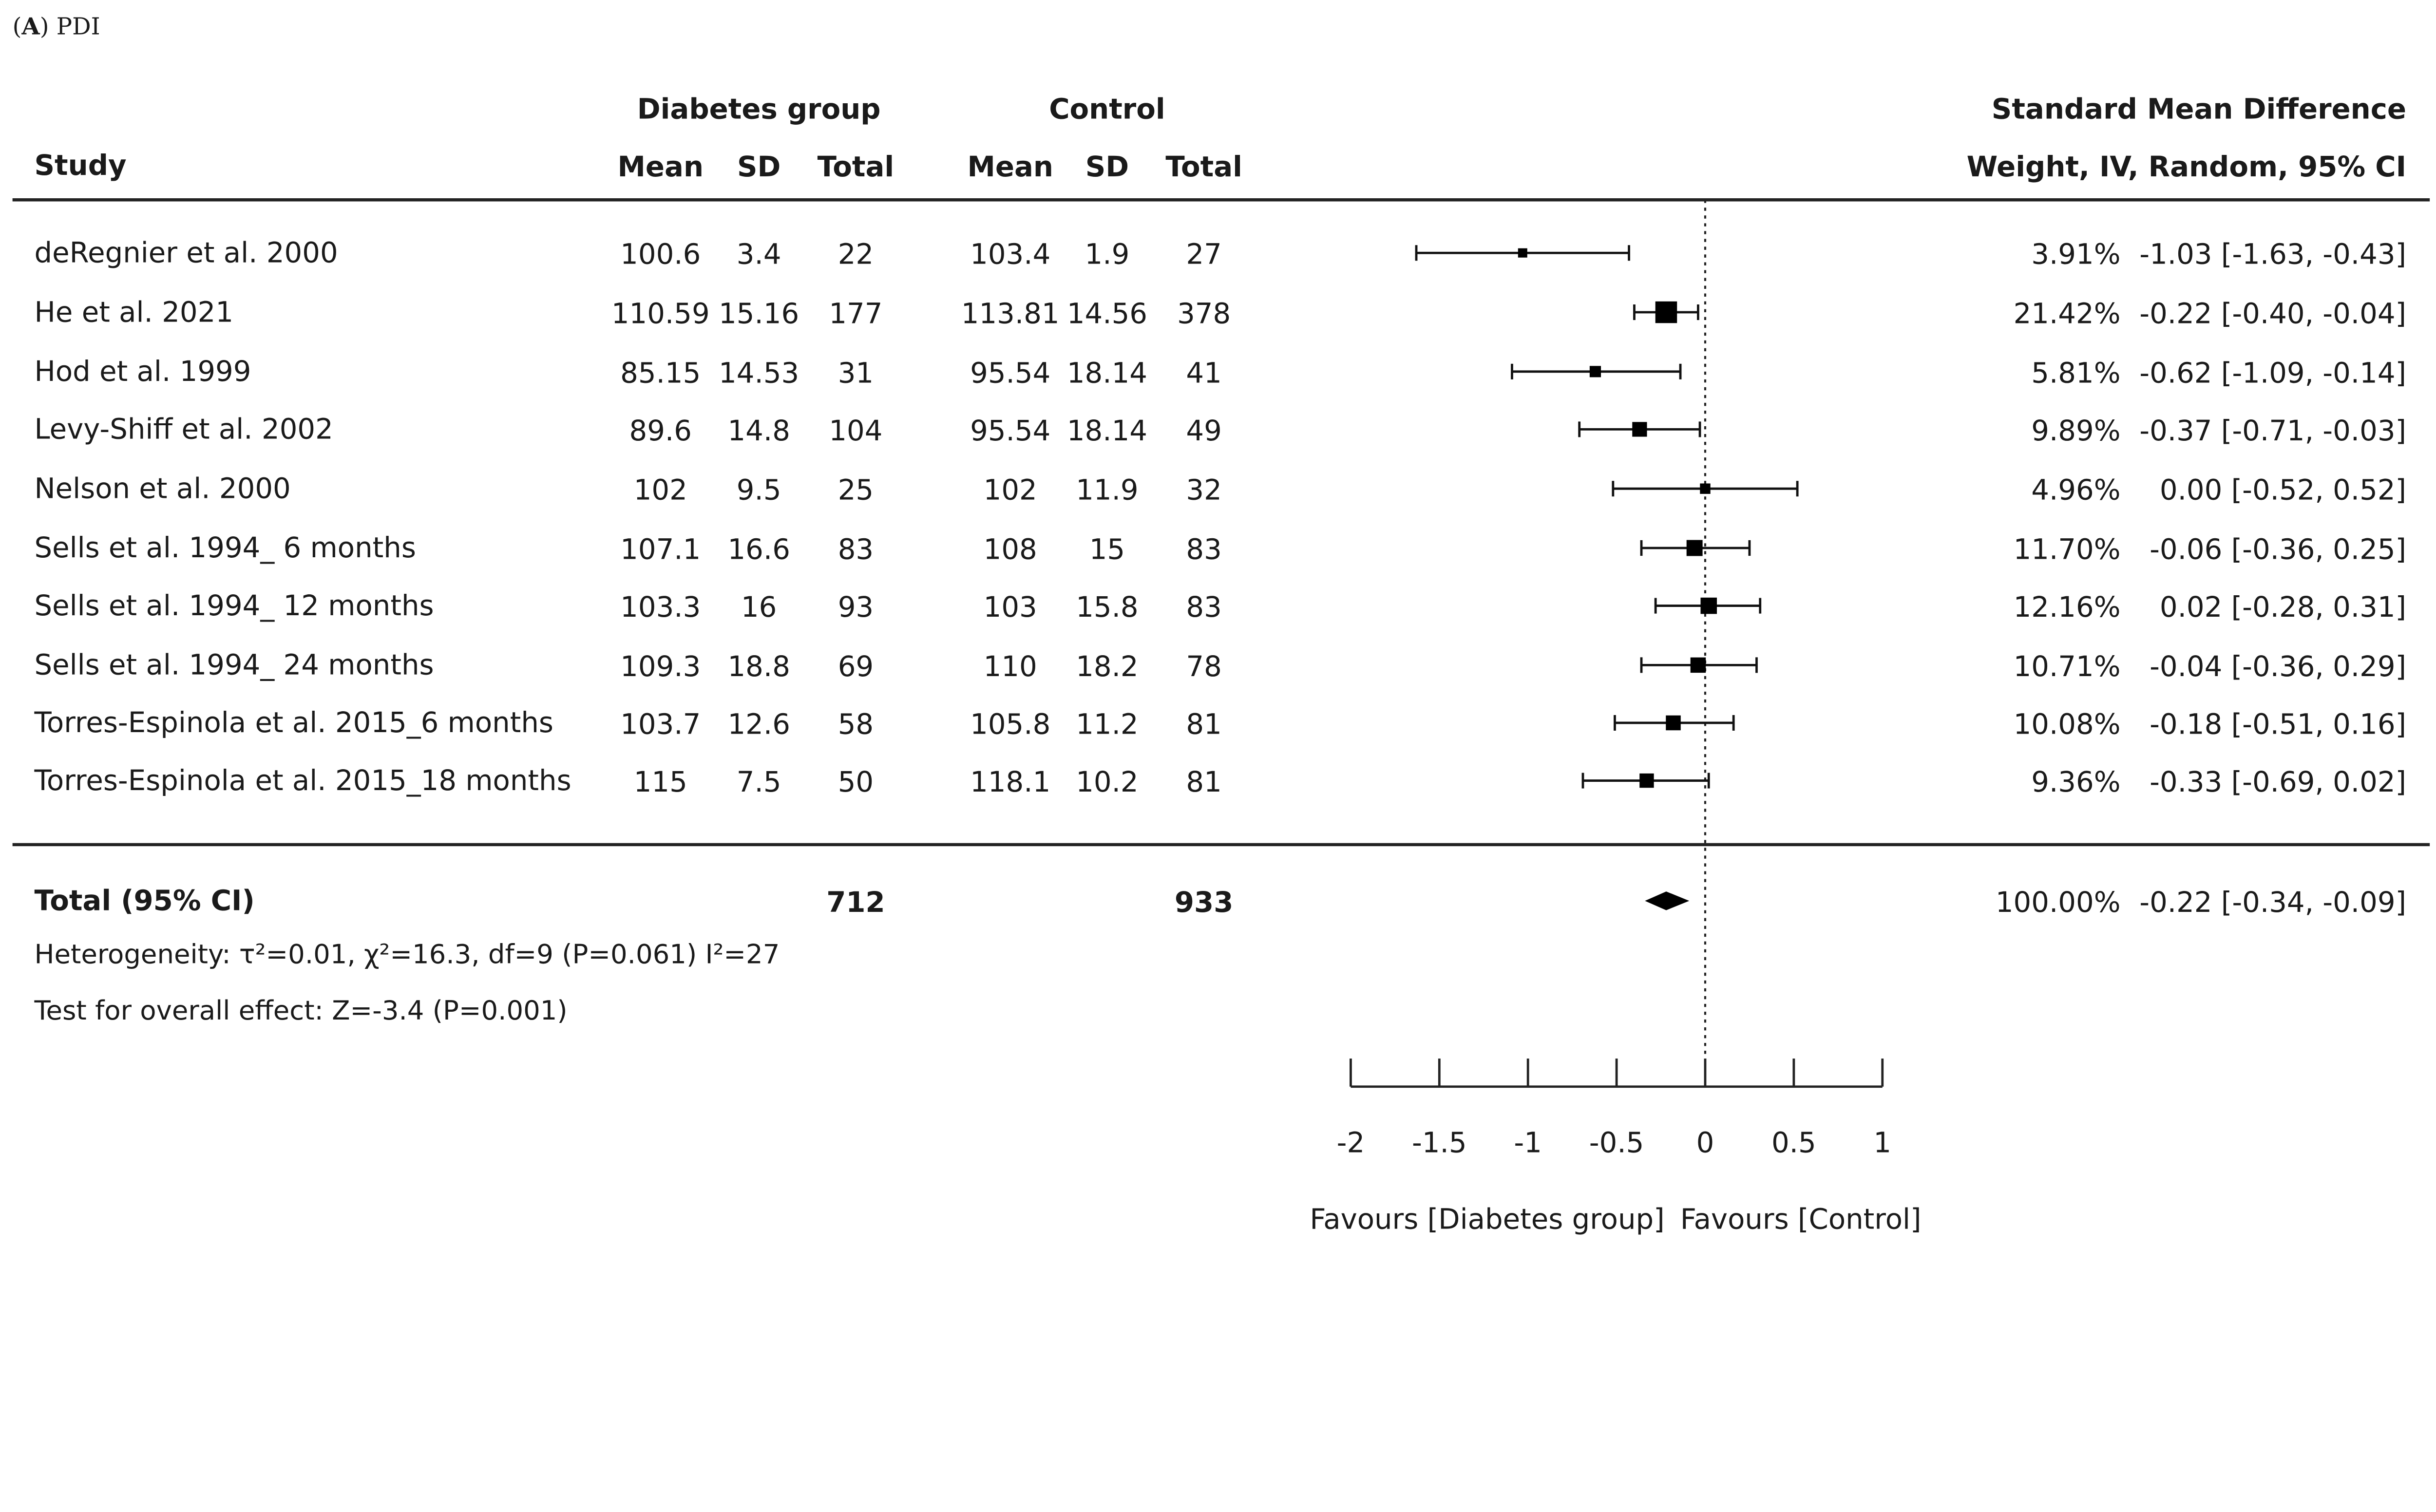 Image resolution: width=2436 pixels, height=1512 pixels. Describe the element at coordinates (2075, 372) in the screenshot. I see `study-weight: 5.81%` at that location.